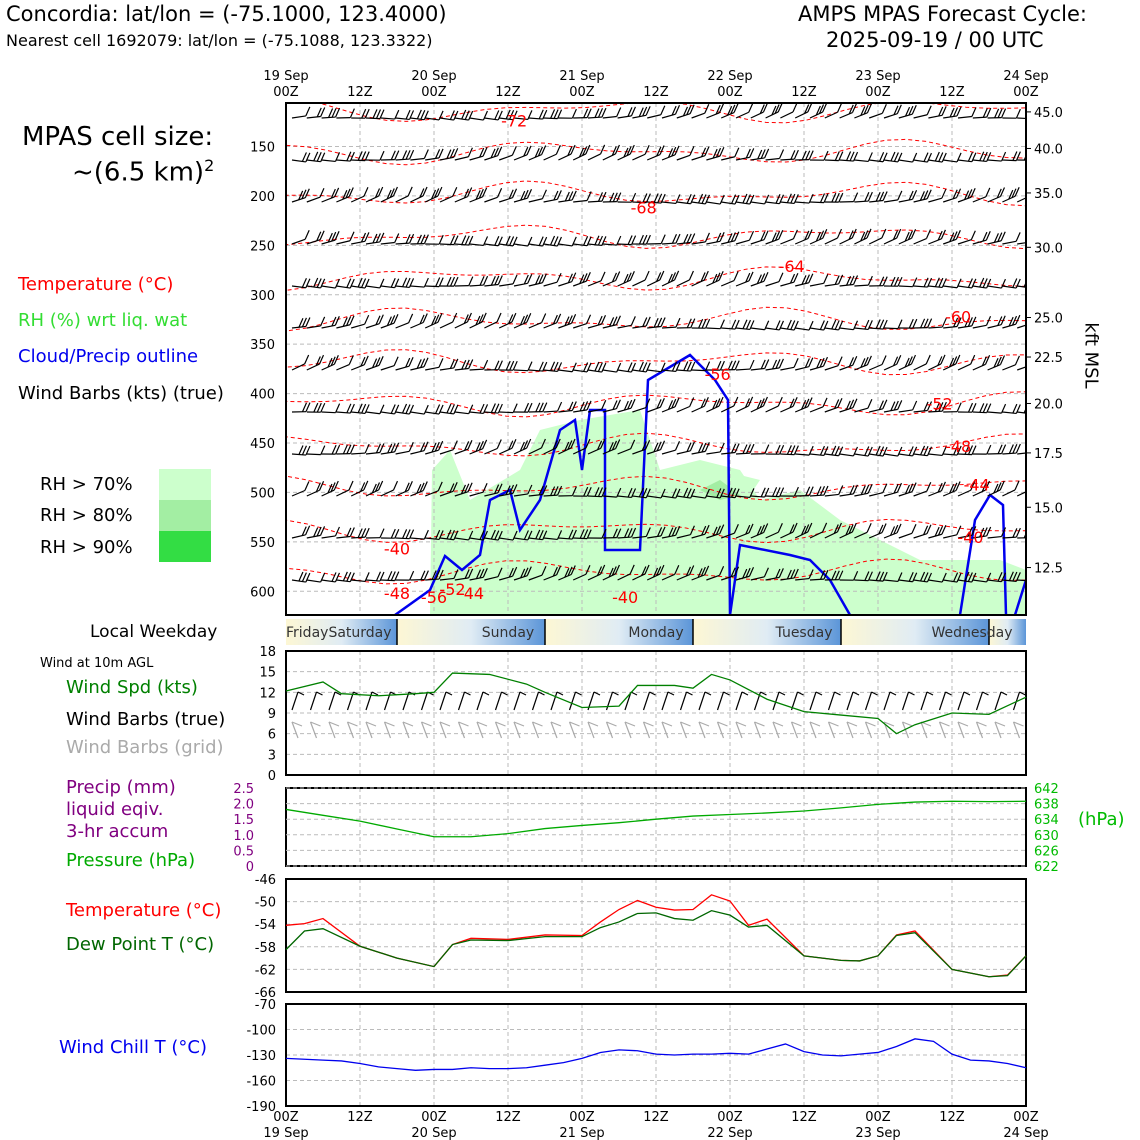 The width and height of the screenshot is (1140, 1140). Describe the element at coordinates (86, 515) in the screenshot. I see `legend-rh80-label: RH > 80%` at that location.